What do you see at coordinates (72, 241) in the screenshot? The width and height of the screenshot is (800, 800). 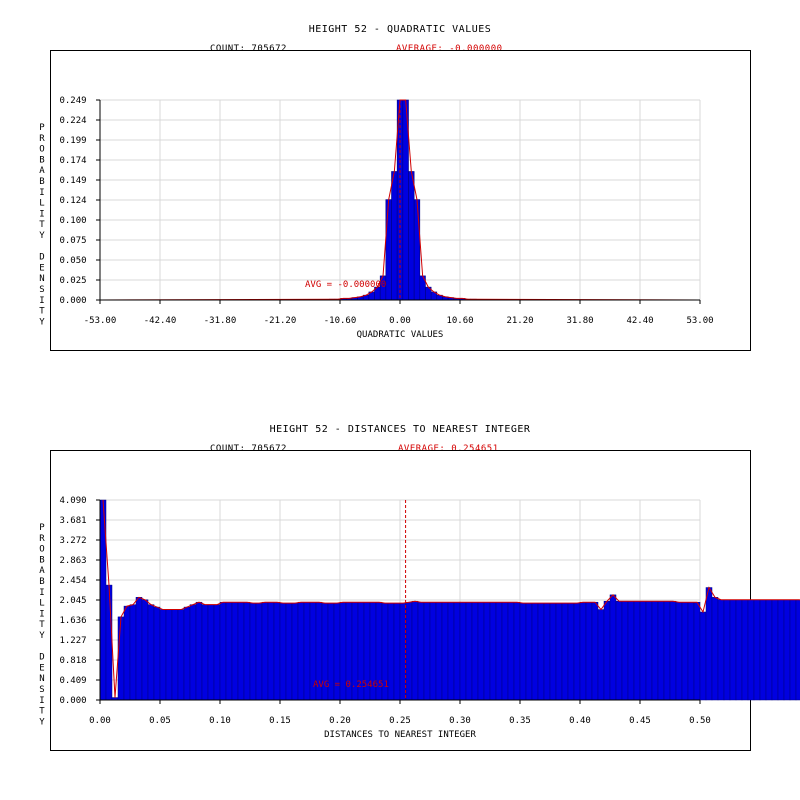 I see `y-tick-label: 0.075` at bounding box center [72, 241].